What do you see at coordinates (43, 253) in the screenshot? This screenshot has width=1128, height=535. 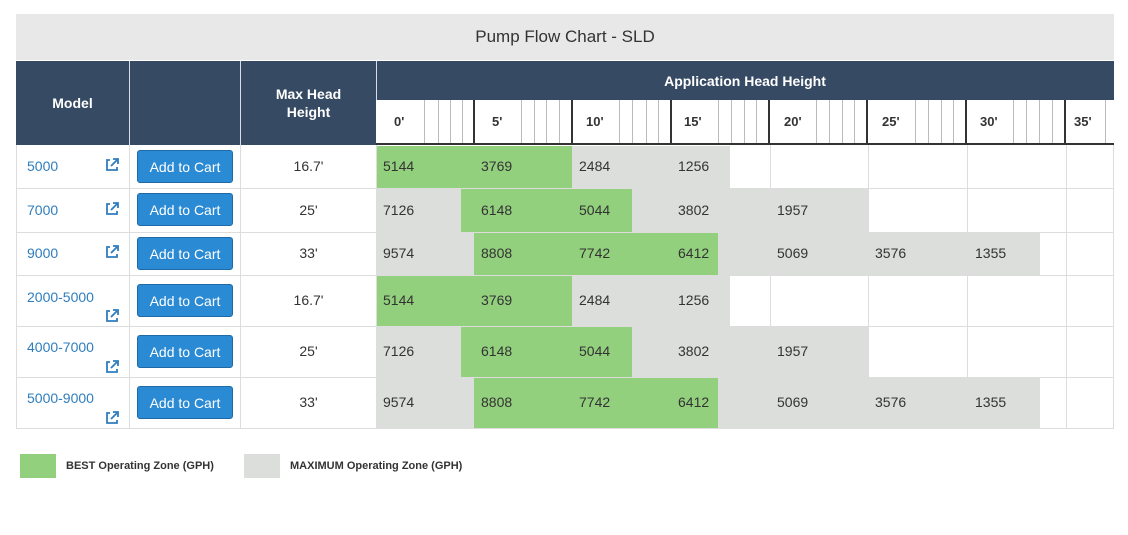 I see `model-link-9000: 9000` at bounding box center [43, 253].